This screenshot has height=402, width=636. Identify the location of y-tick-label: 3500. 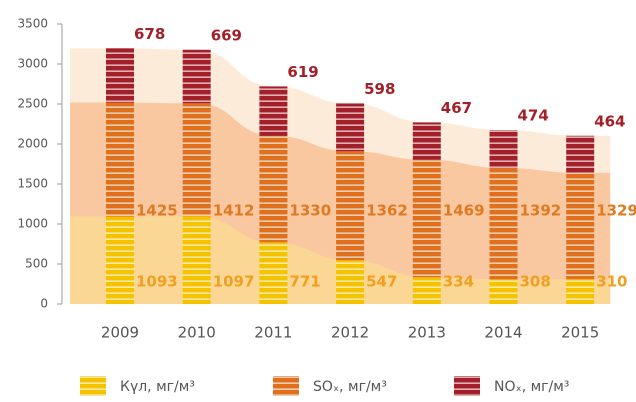
(32, 24).